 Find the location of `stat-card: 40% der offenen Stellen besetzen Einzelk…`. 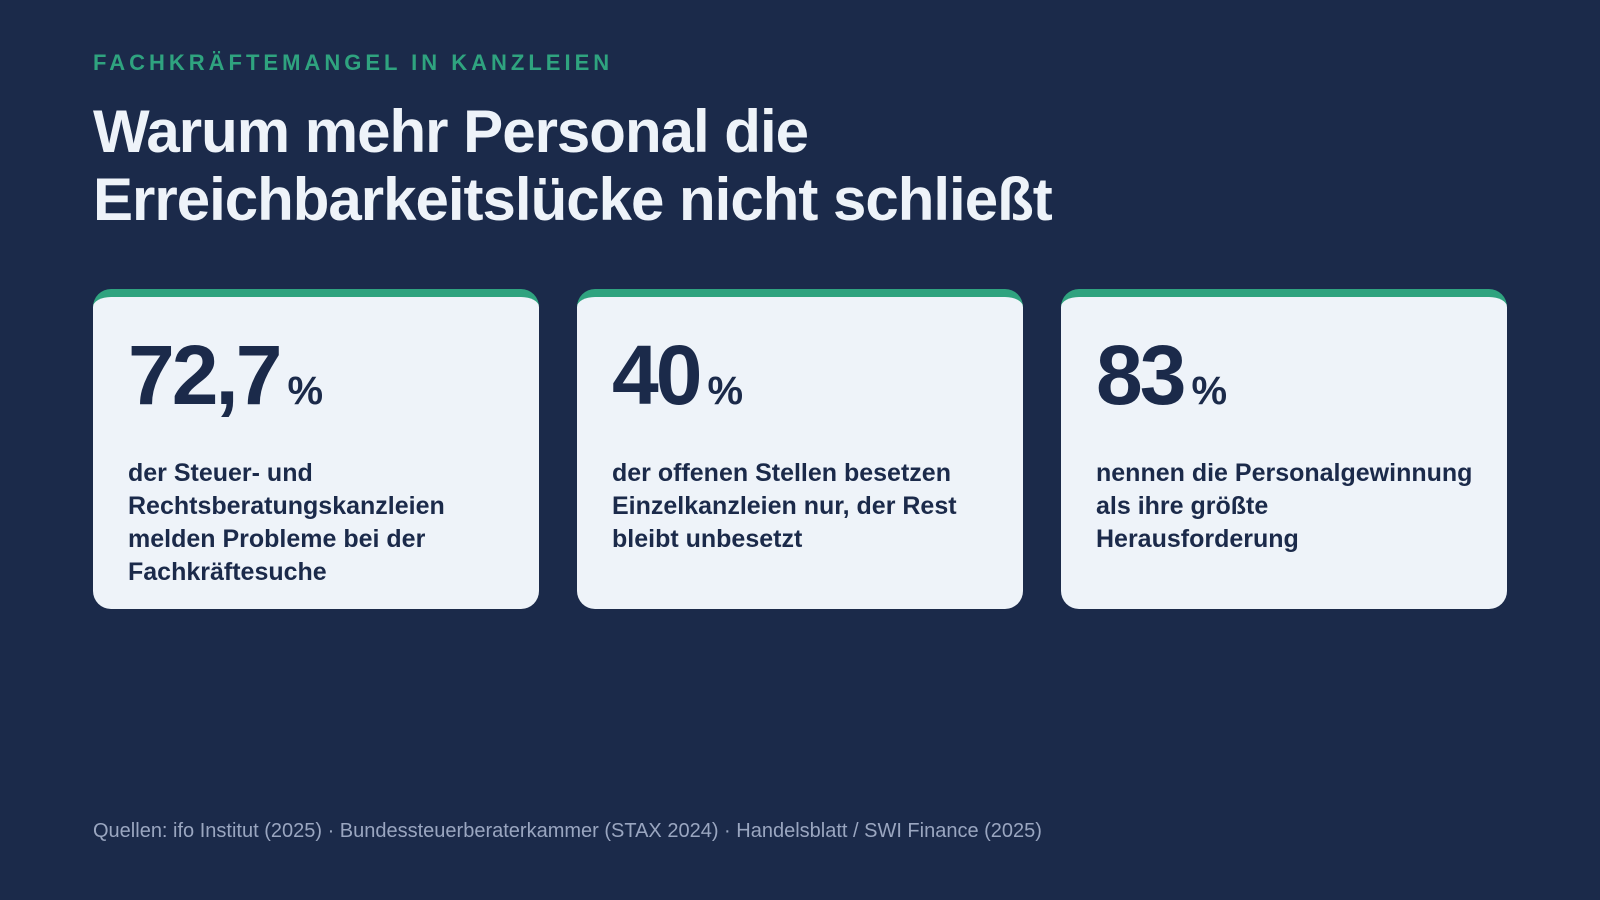

stat-card: 40% der offenen Stellen besetzen Einzelk… is located at coordinates (800, 449).